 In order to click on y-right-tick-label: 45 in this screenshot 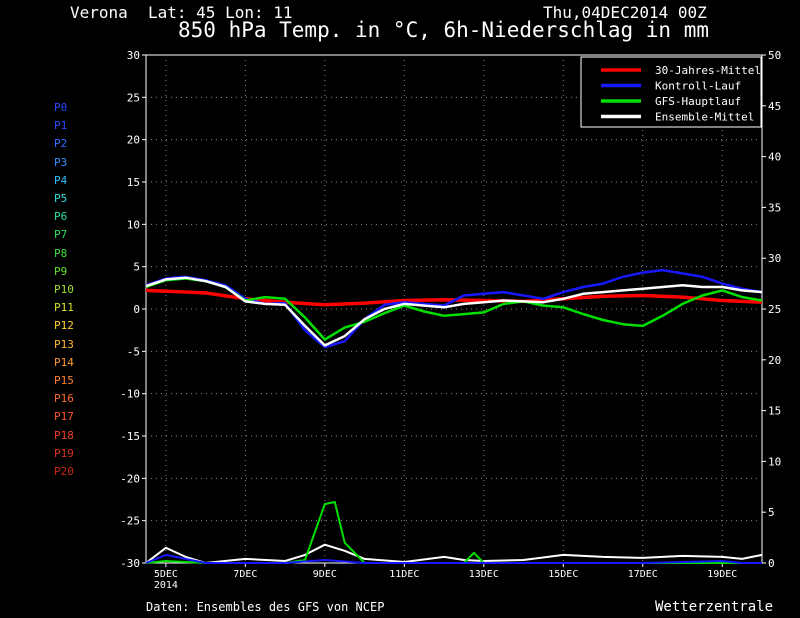, I will do `click(774, 106)`.